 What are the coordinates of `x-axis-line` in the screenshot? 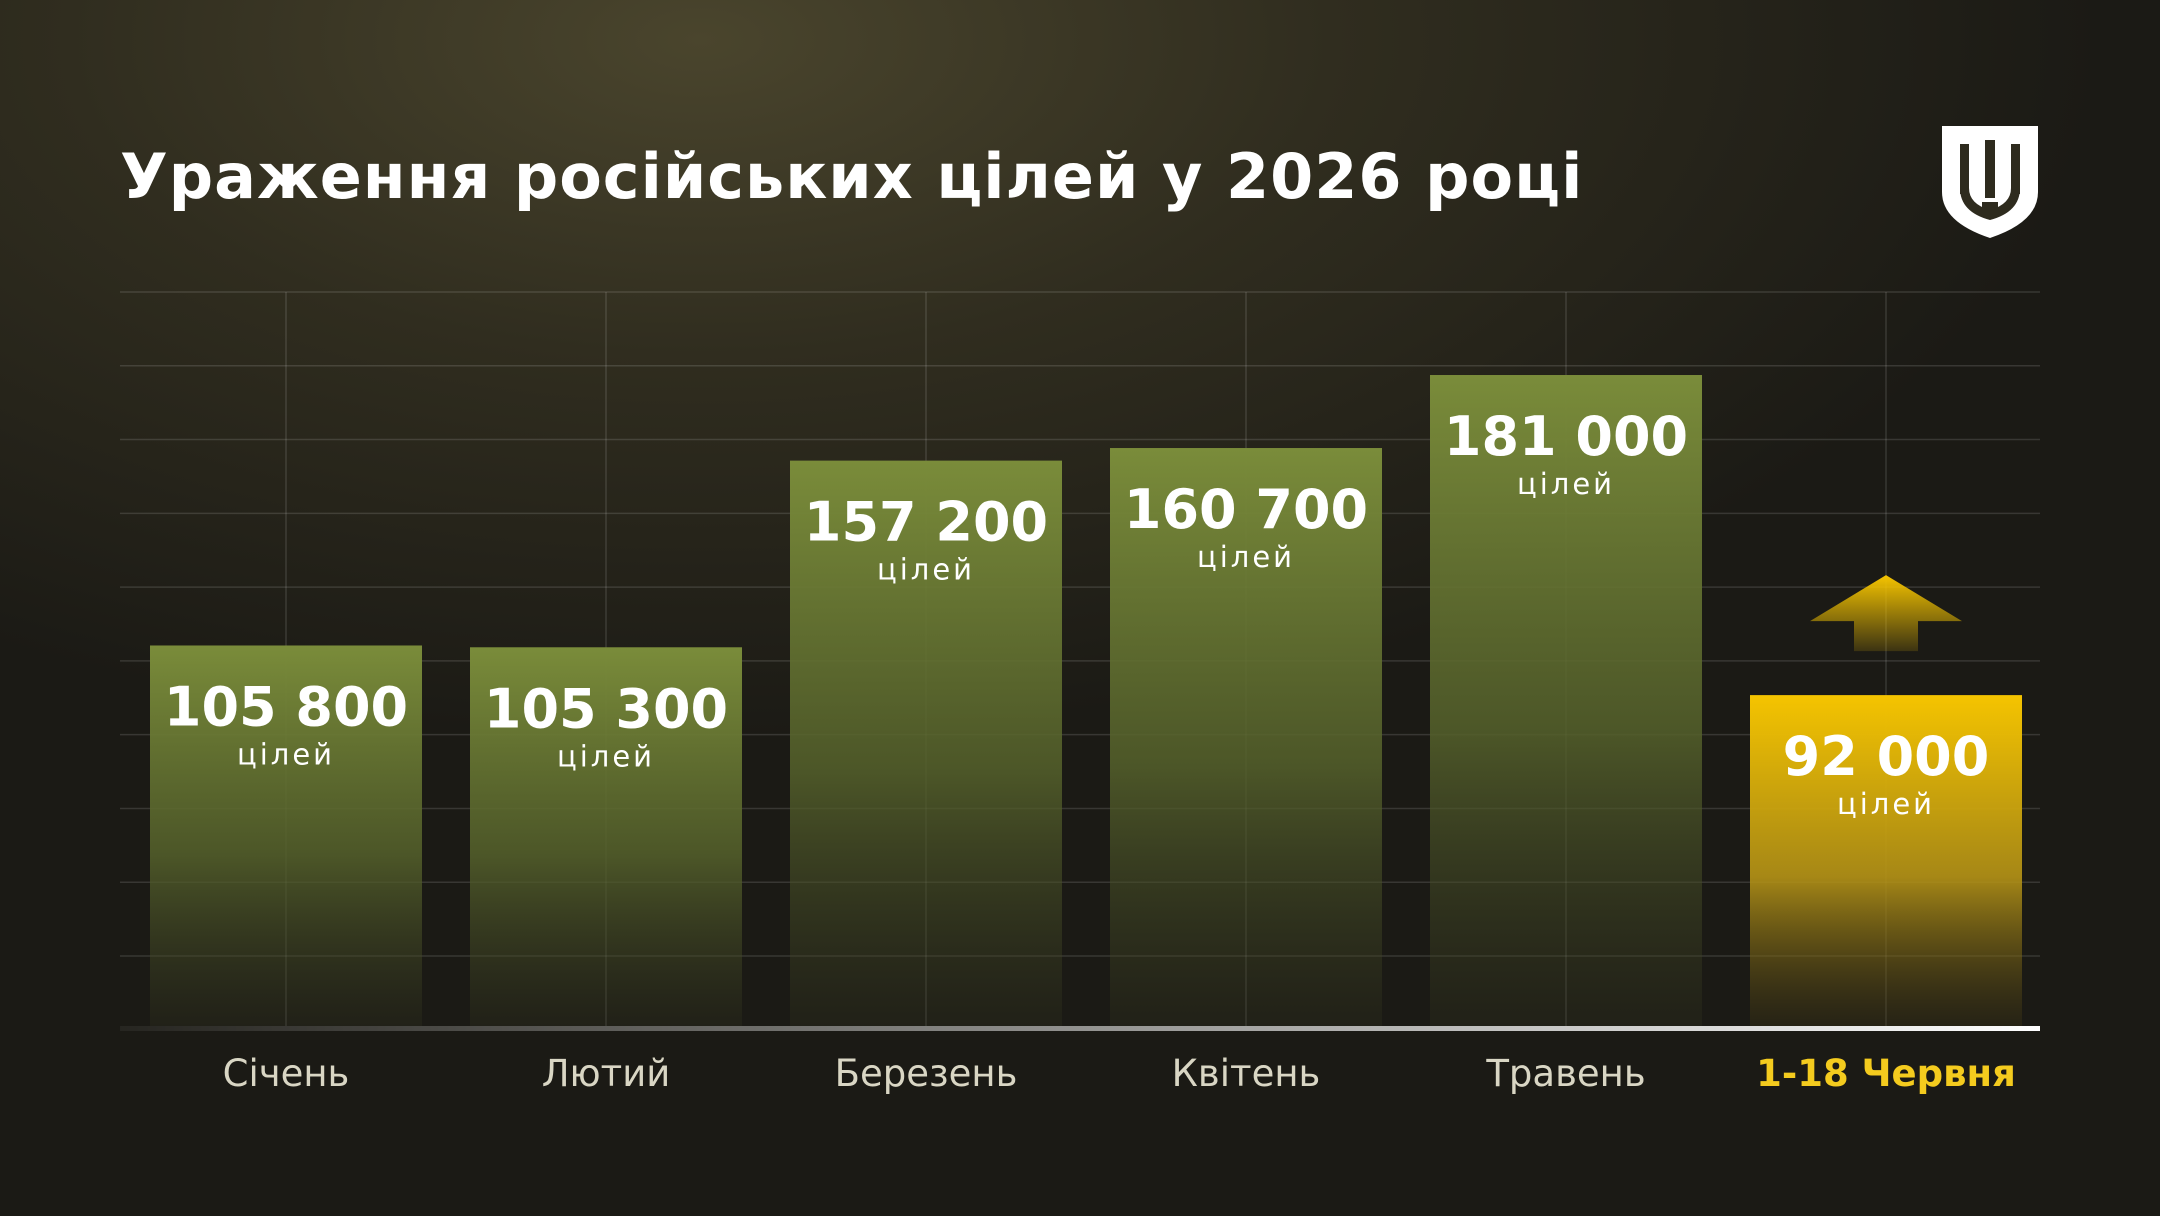 It's located at (1080, 1028).